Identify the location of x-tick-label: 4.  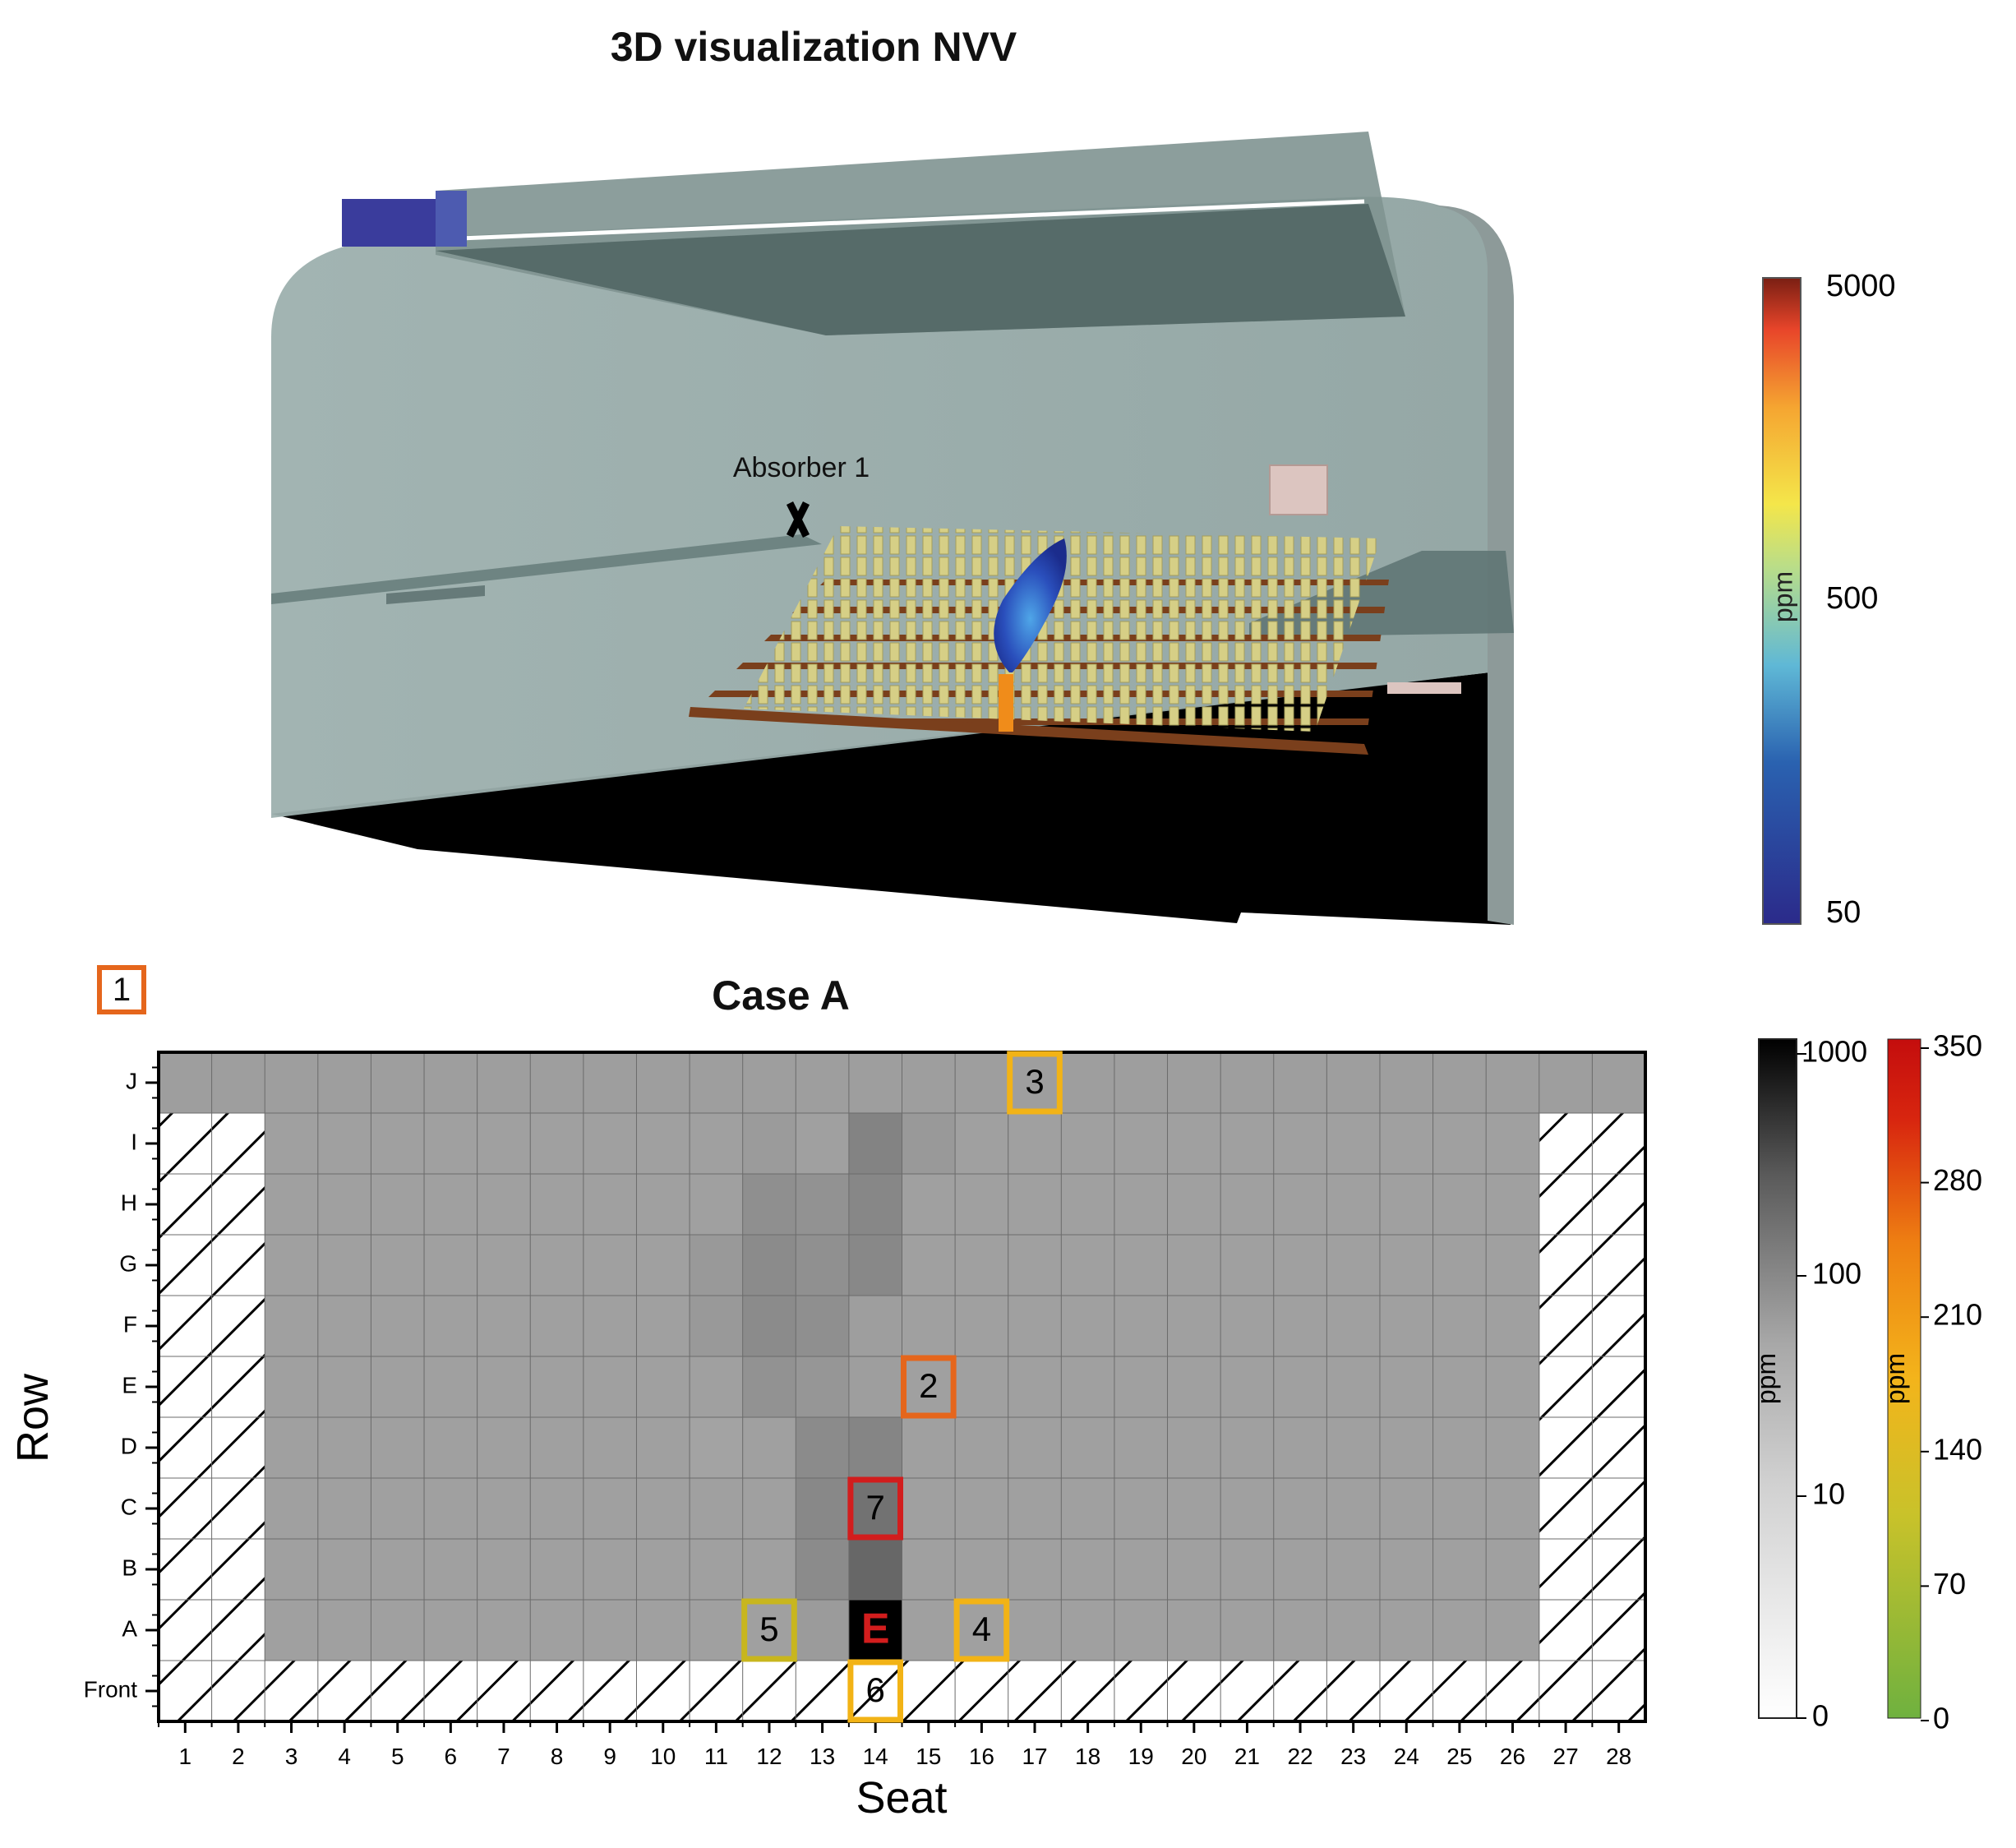
(344, 1756).